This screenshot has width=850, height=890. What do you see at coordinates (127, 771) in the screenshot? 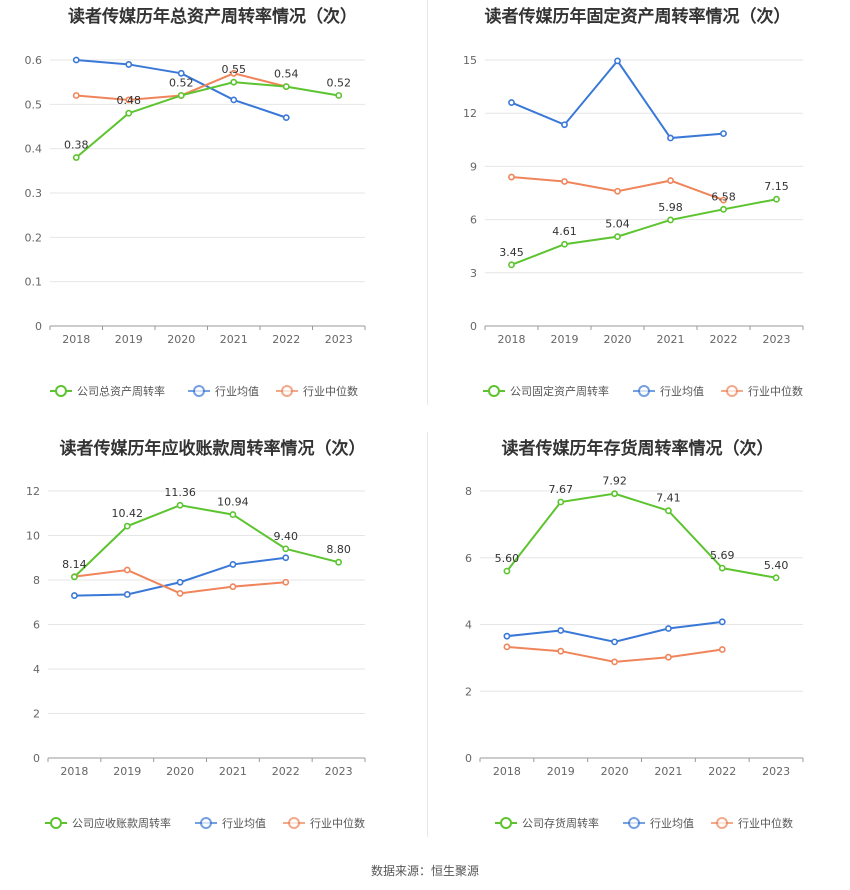
I see `x-tick-label: 2019` at bounding box center [127, 771].